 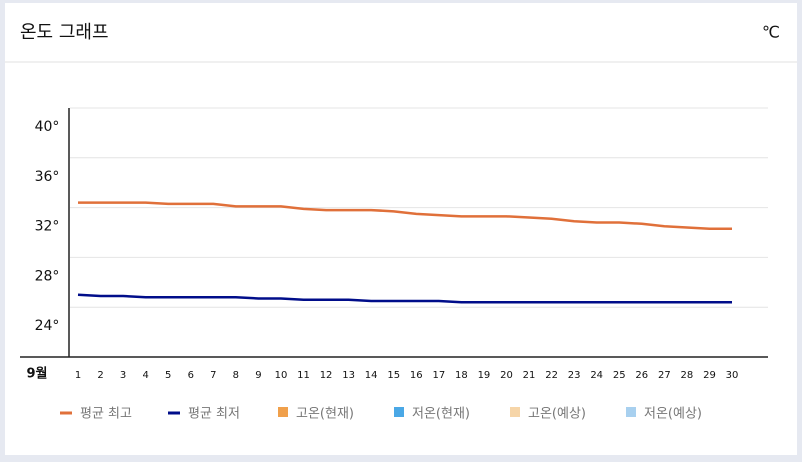 I want to click on x-tick-label: 17, so click(x=438, y=375).